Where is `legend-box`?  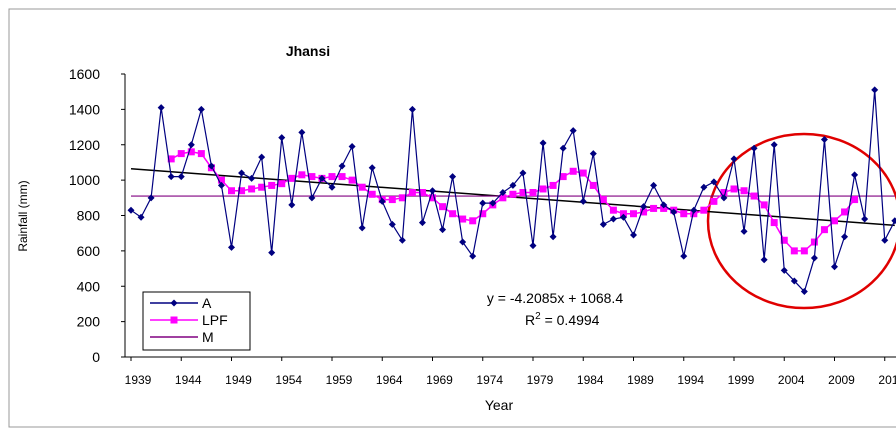
legend-box is located at coordinates (196, 321).